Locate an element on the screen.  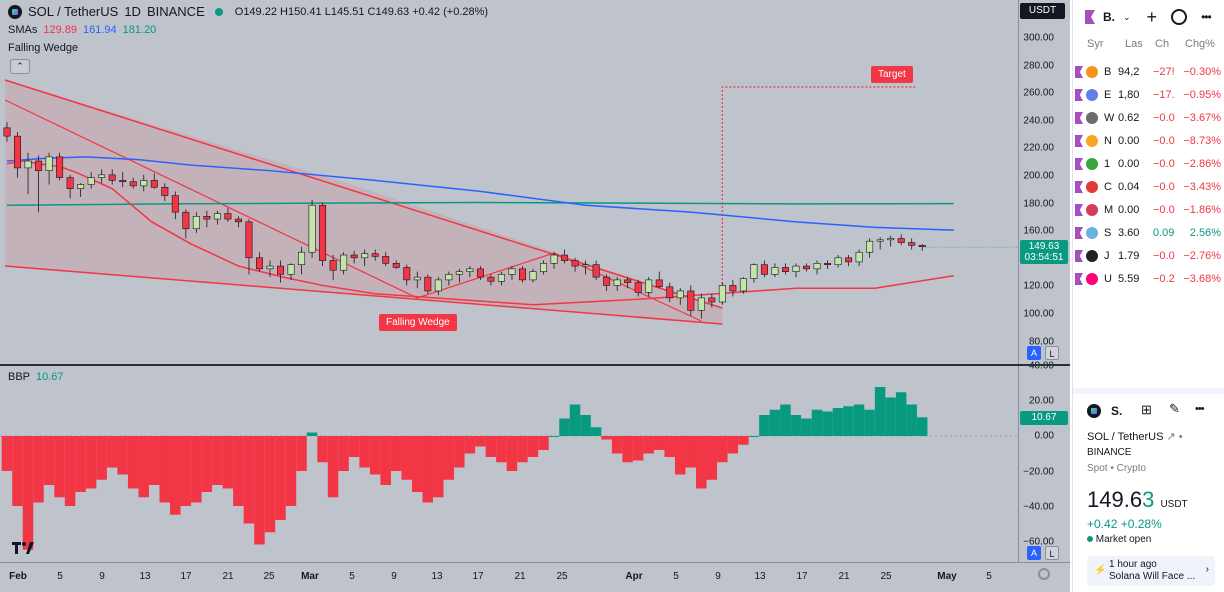
watchlist-row: J 1.79 −0.0 −2.76% is located at coordinates (1148, 257).